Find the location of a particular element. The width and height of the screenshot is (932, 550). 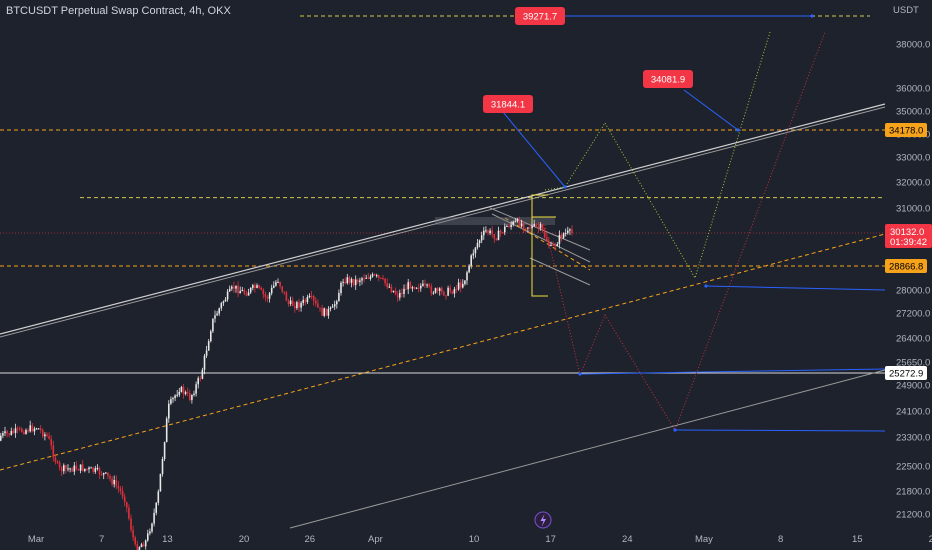

price-label-text: 25272.9 is located at coordinates (906, 374).